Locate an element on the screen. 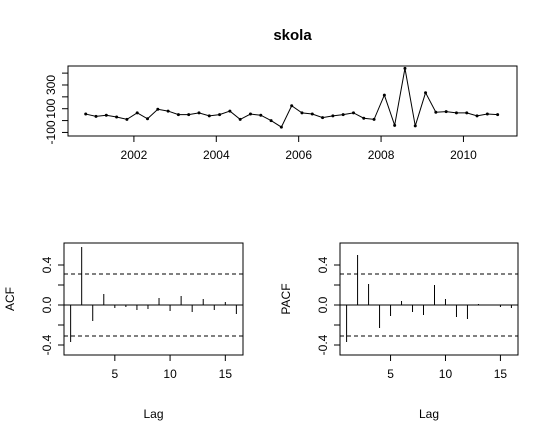 The image size is (550, 435). x-tick-label: 2002 is located at coordinates (134, 155).